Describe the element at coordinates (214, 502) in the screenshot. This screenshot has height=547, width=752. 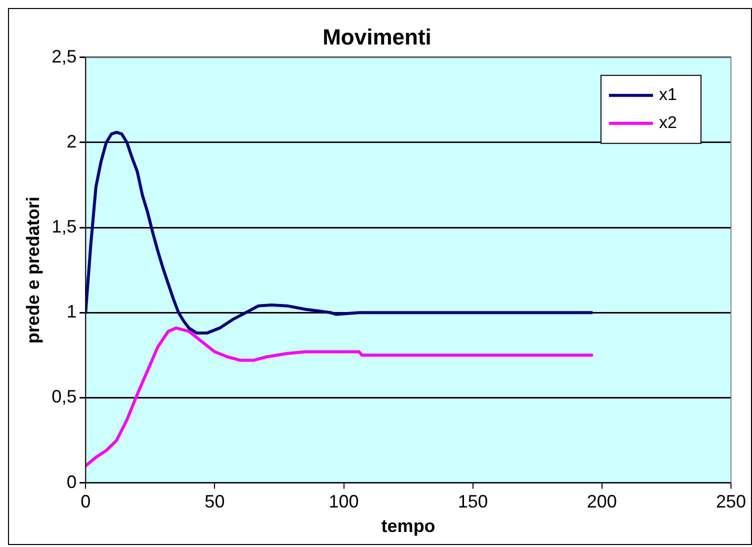
I see `x-tick-label: 50` at that location.